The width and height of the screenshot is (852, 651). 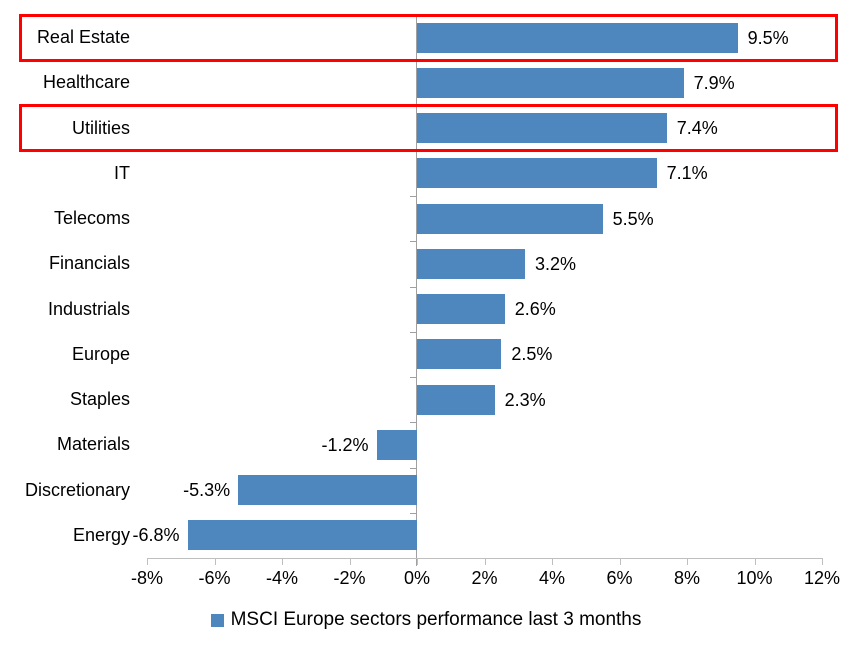 I want to click on category-label: Discretionary, so click(x=77, y=489).